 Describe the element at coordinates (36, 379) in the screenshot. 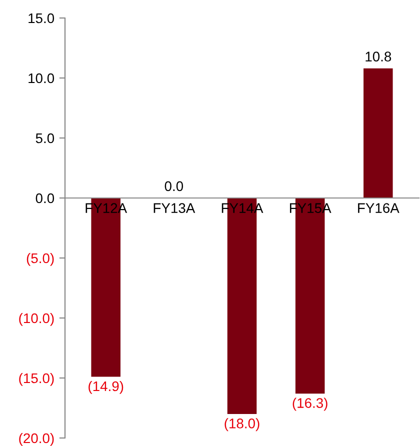

I see `y-tick-label: (15.0)` at that location.